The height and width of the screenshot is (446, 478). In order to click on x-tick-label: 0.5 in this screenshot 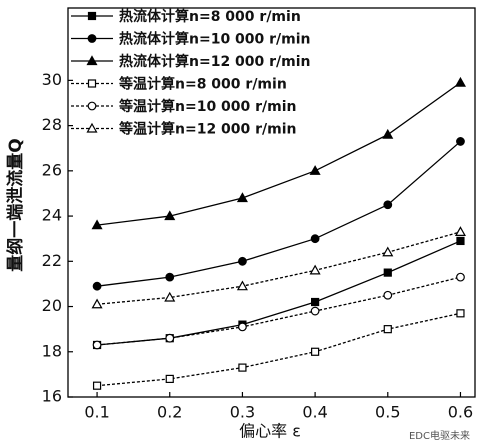, I will do `click(387, 412)`.